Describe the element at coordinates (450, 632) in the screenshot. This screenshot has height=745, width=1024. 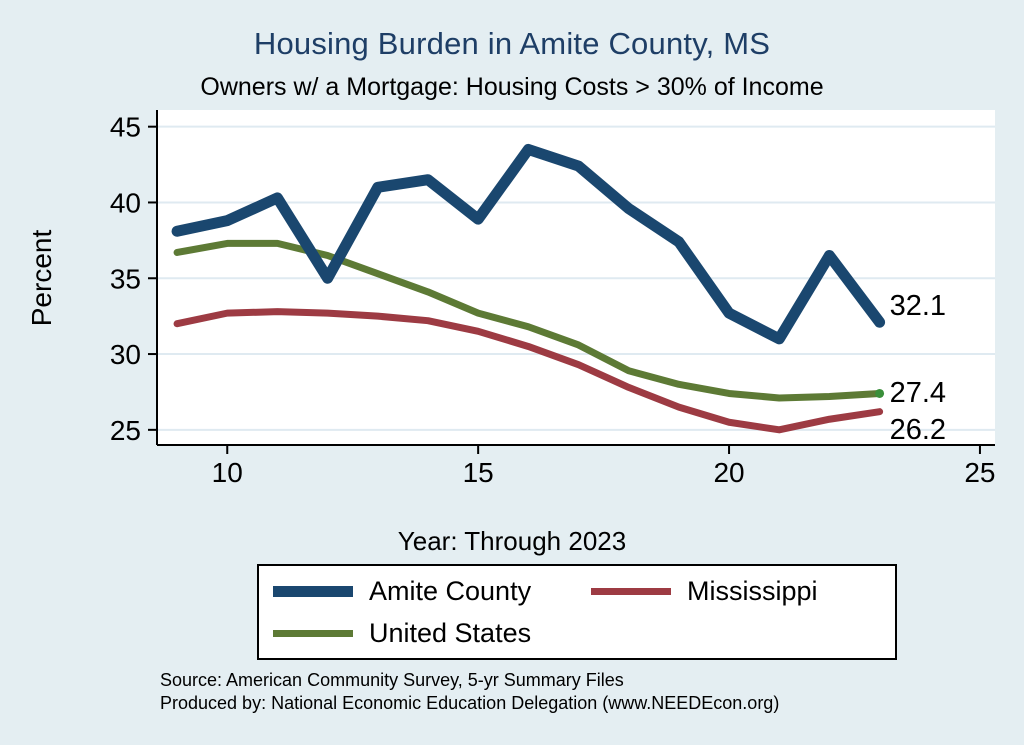
I see `legend-label-united-states: United States` at that location.